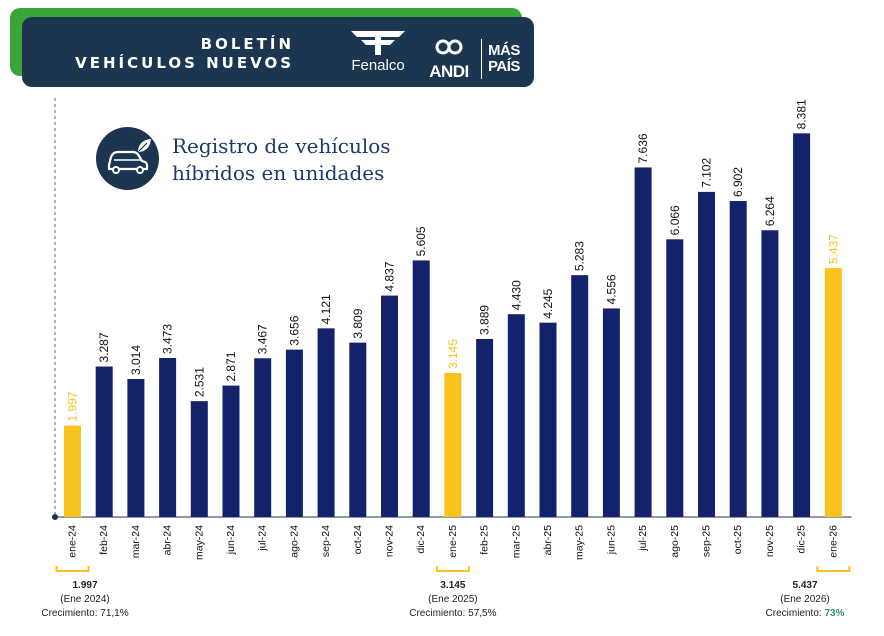 Image resolution: width=884 pixels, height=636 pixels. Describe the element at coordinates (516, 295) in the screenshot. I see `data-label-mar-25: 4.430` at that location.